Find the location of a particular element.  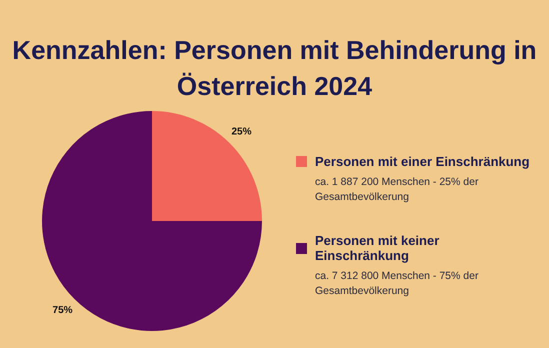

legend-label: Personen mit einer Einschränkung is located at coordinates (422, 161).